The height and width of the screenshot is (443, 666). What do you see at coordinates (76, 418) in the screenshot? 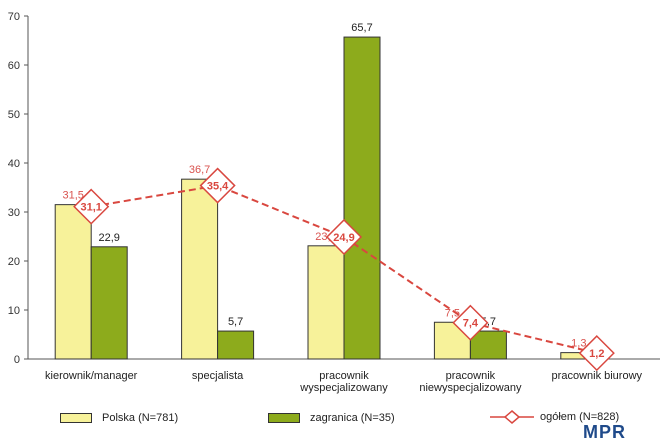
I see `legend-swatch-polska` at bounding box center [76, 418].